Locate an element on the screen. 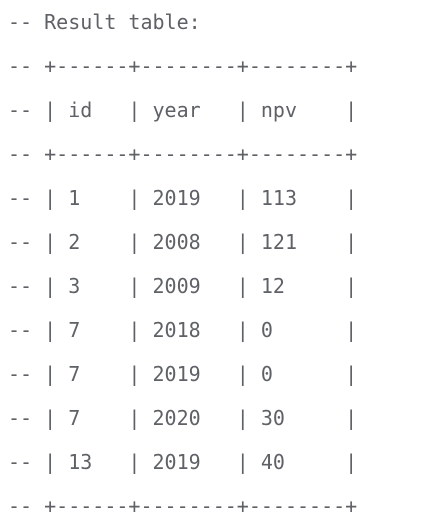 The width and height of the screenshot is (436, 528). table-row-line: -- | 7 | 2018 | 0 | is located at coordinates (183, 330).